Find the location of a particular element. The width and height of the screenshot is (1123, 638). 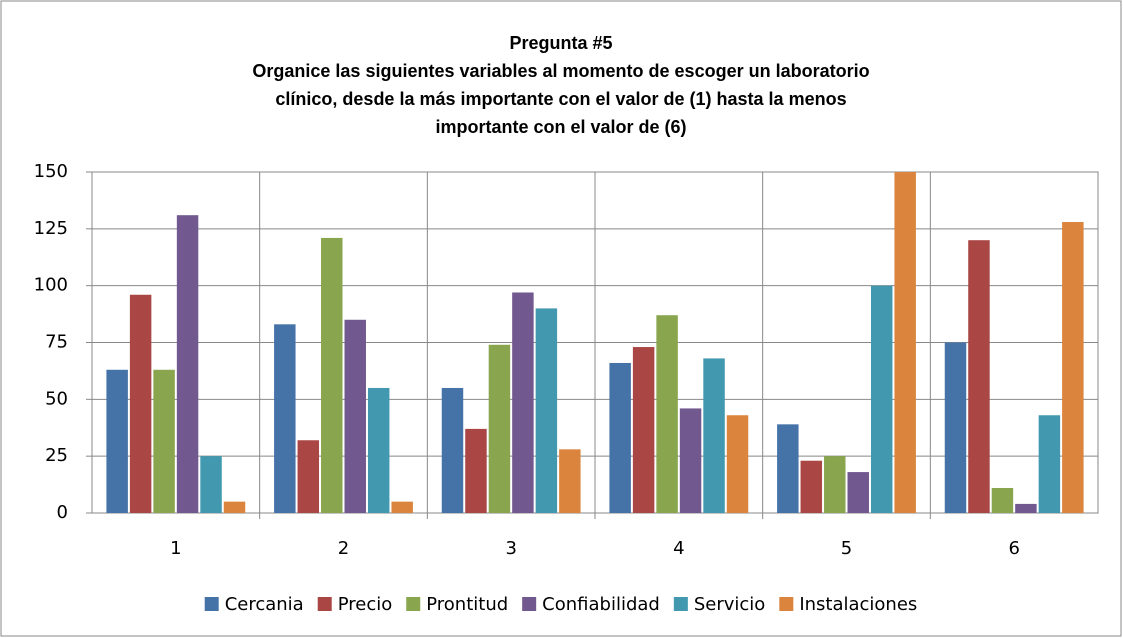

y-tick-label: 0 is located at coordinates (62, 512).